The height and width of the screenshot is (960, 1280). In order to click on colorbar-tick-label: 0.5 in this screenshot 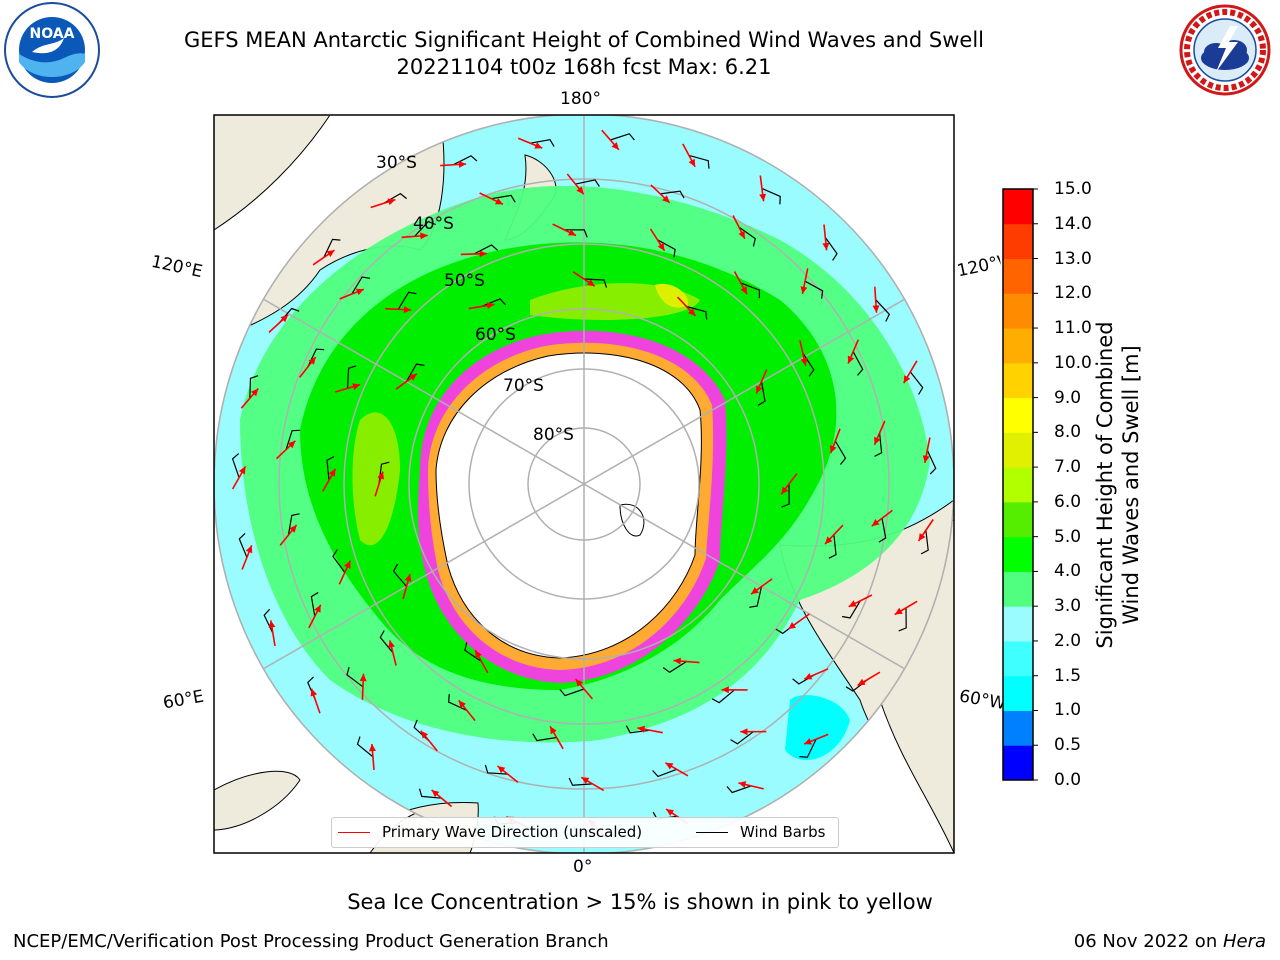, I will do `click(1068, 745)`.